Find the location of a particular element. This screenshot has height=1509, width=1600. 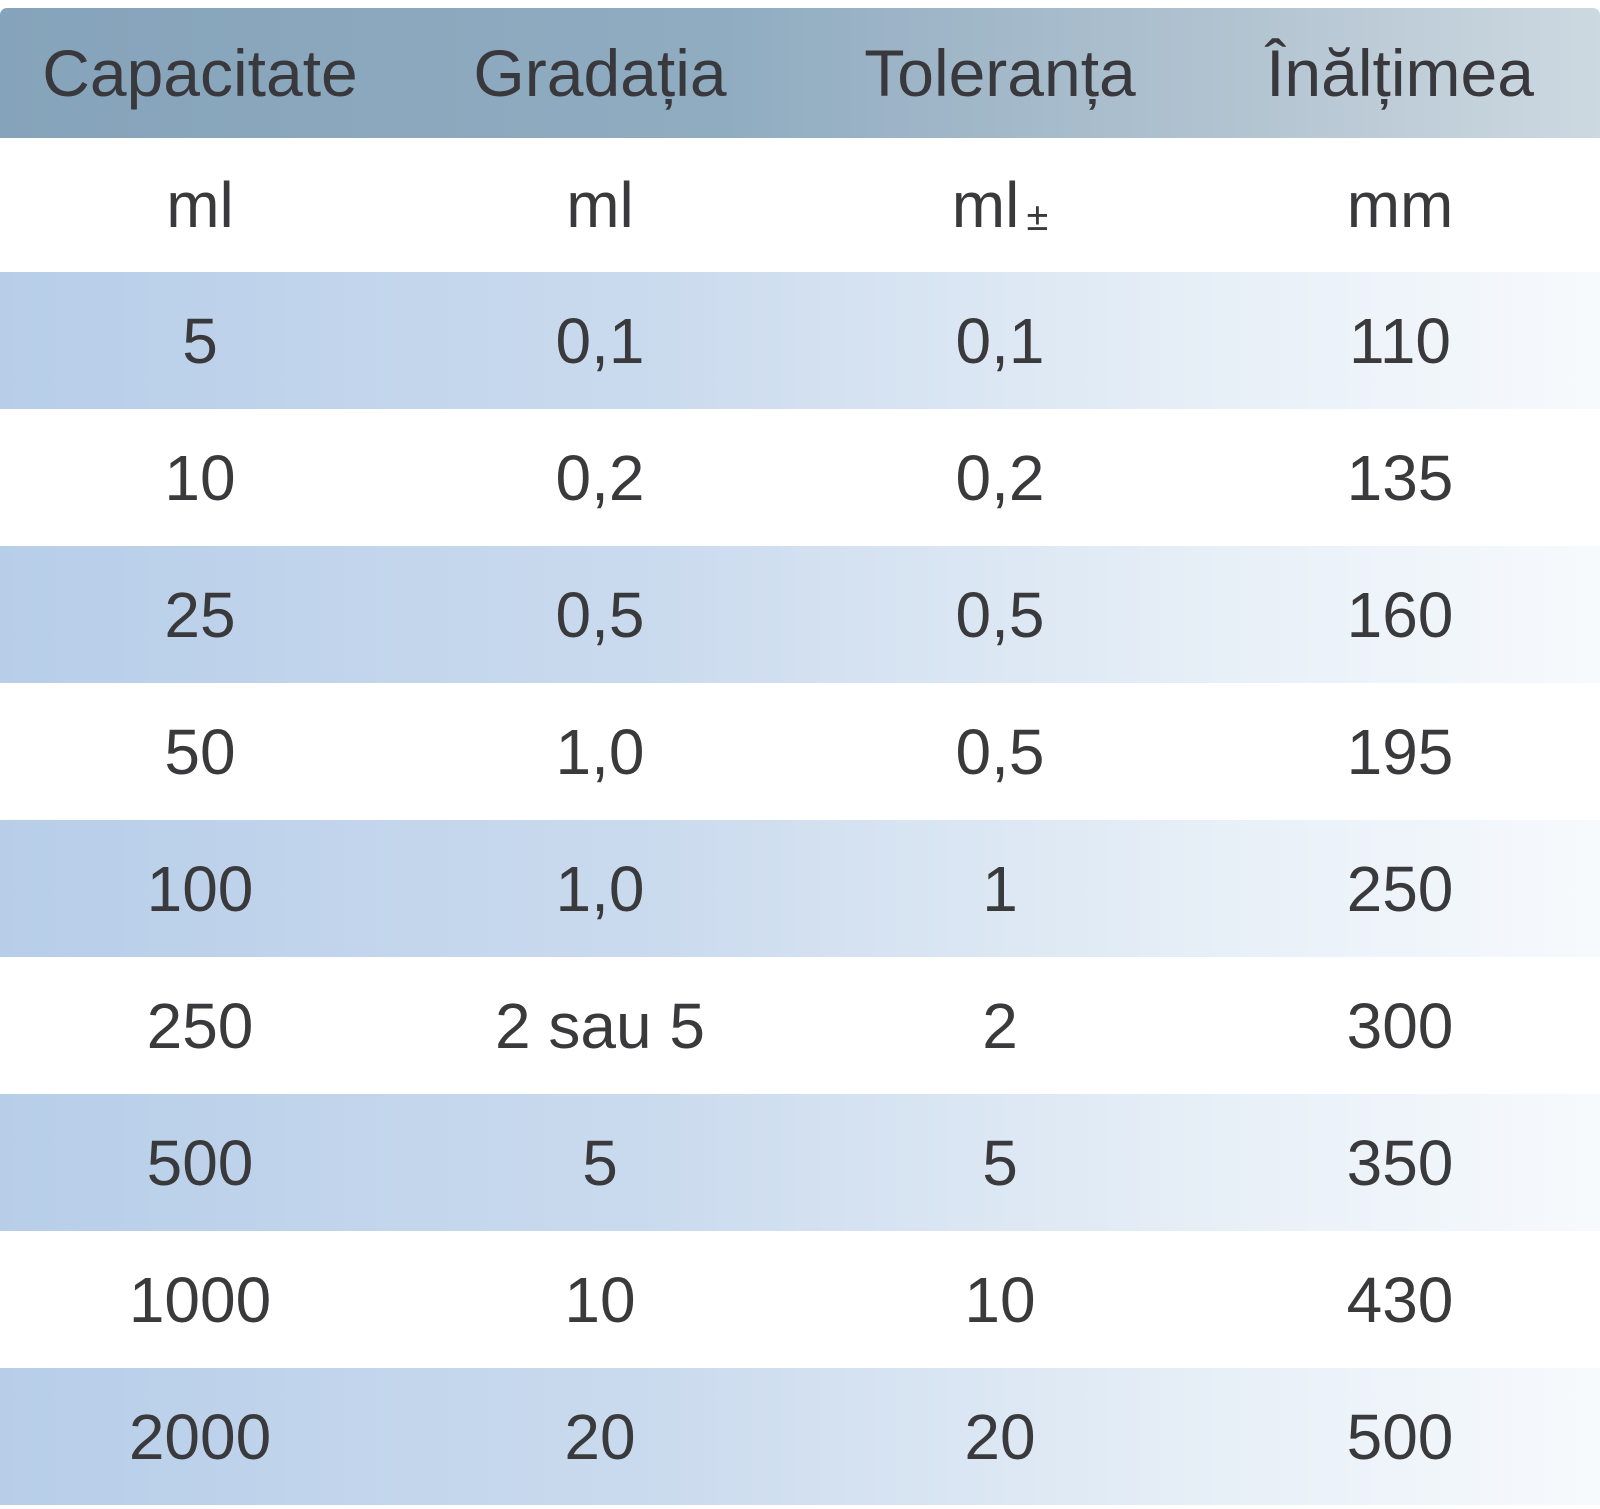

cell-graduation: 0,2 is located at coordinates (600, 477).